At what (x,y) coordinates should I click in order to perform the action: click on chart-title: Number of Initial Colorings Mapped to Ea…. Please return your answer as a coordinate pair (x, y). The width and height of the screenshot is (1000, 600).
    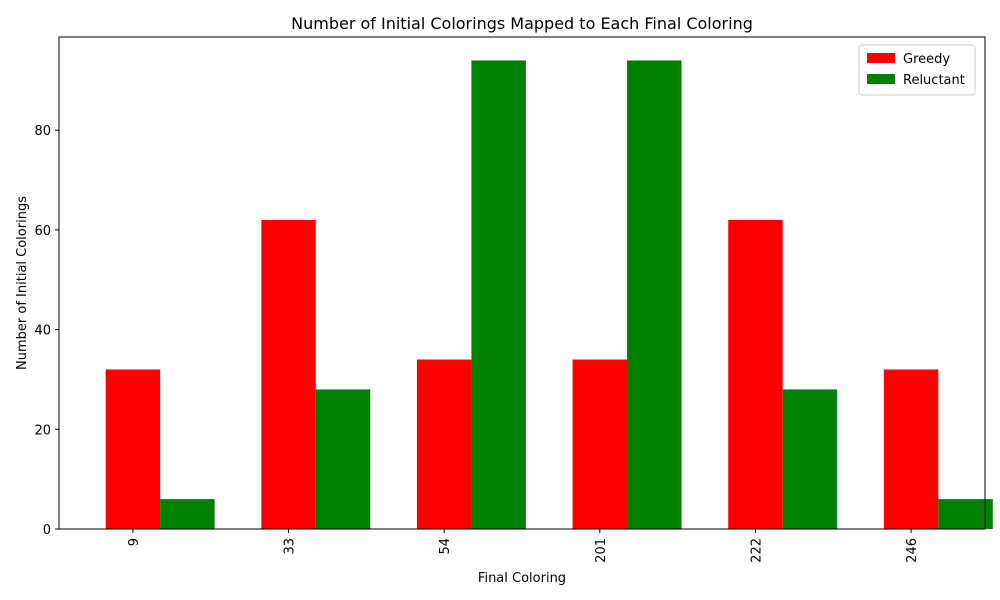
    Looking at the image, I should click on (522, 23).